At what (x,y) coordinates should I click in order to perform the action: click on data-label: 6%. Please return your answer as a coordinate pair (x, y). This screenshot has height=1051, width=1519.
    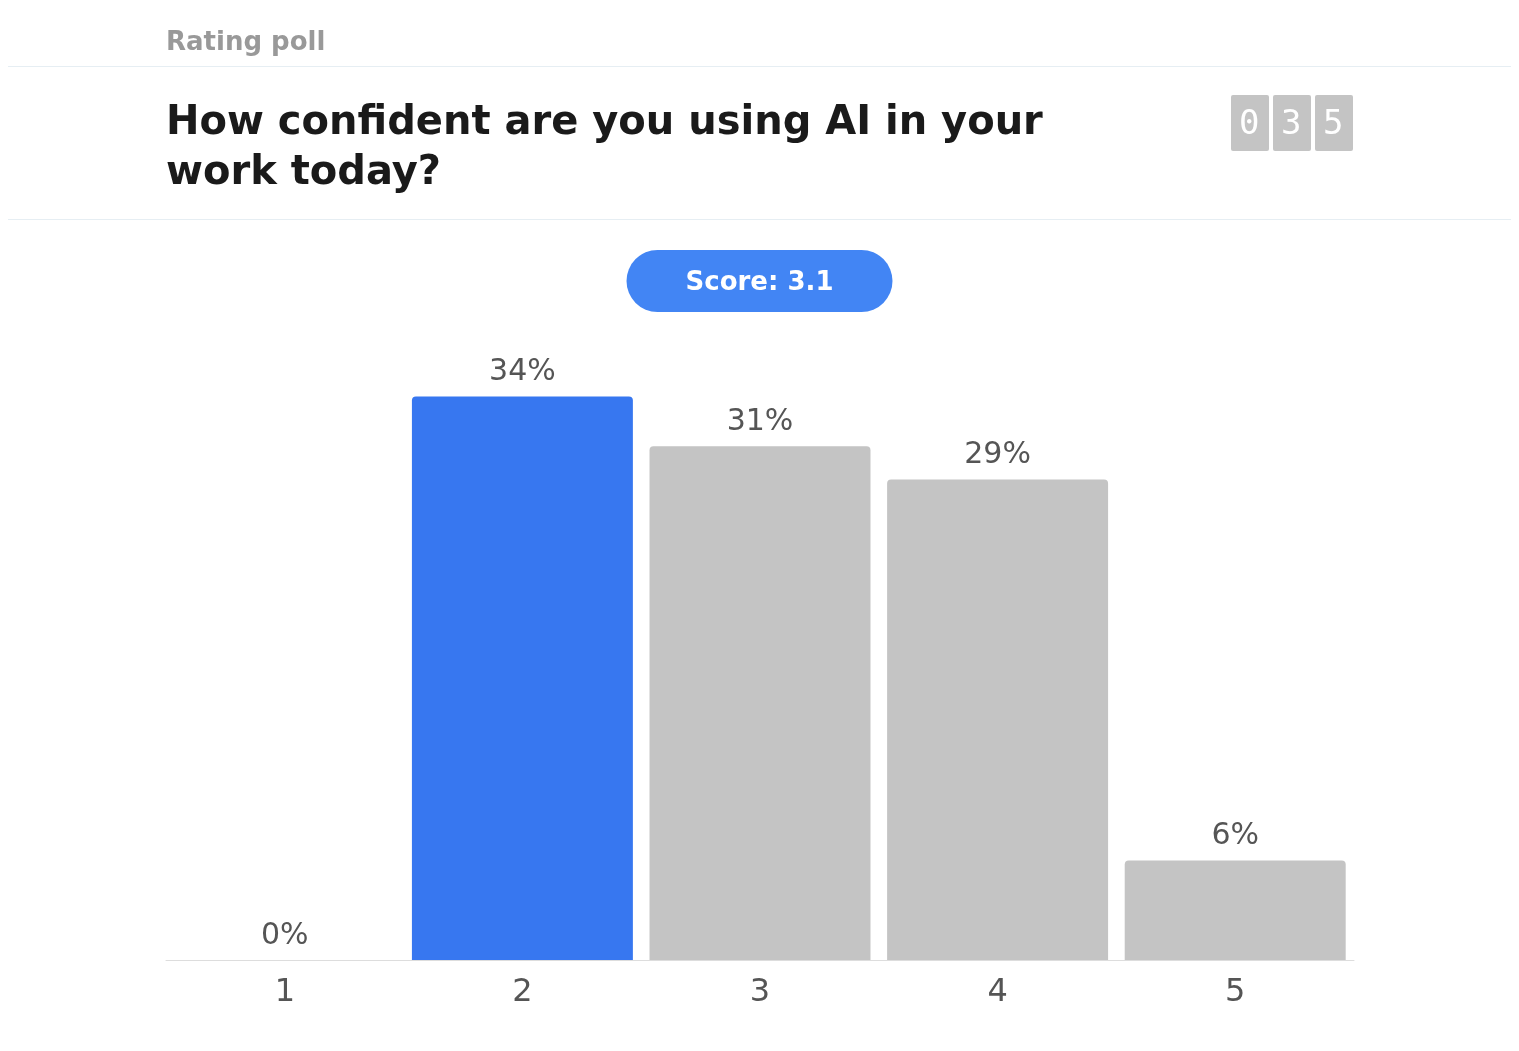
    Looking at the image, I should click on (1235, 834).